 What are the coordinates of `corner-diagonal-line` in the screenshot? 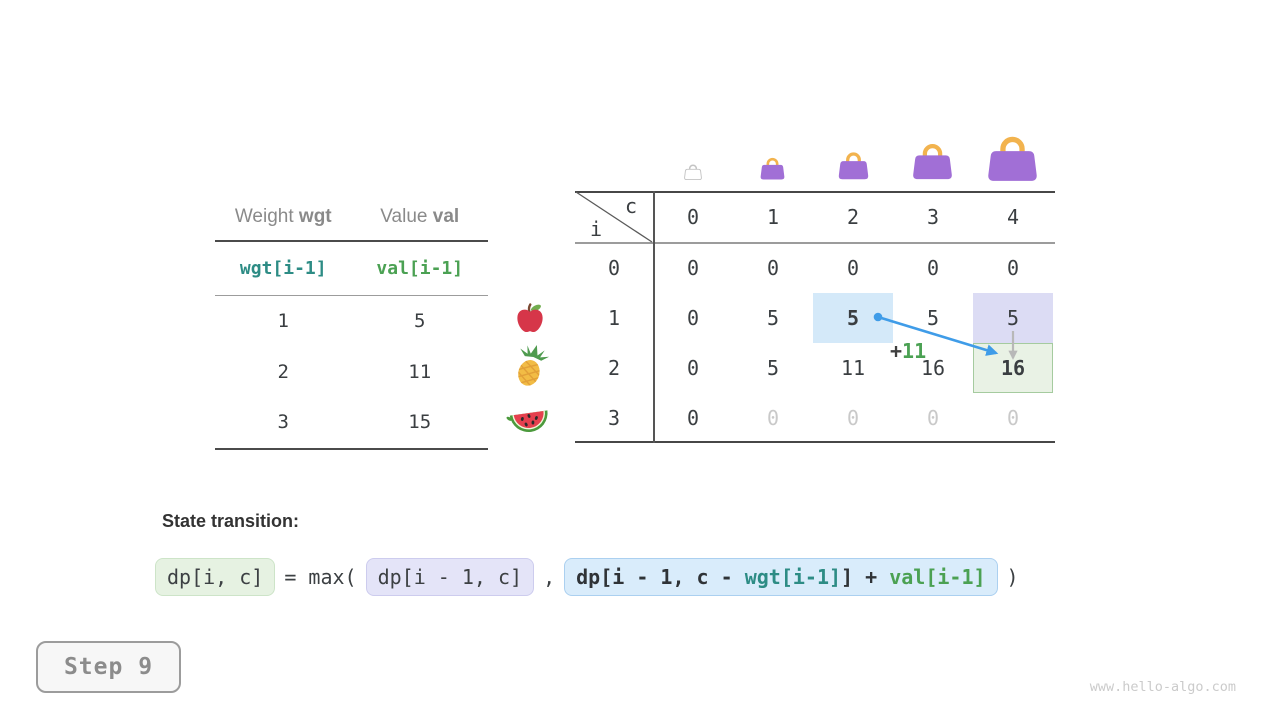 It's located at (614, 217).